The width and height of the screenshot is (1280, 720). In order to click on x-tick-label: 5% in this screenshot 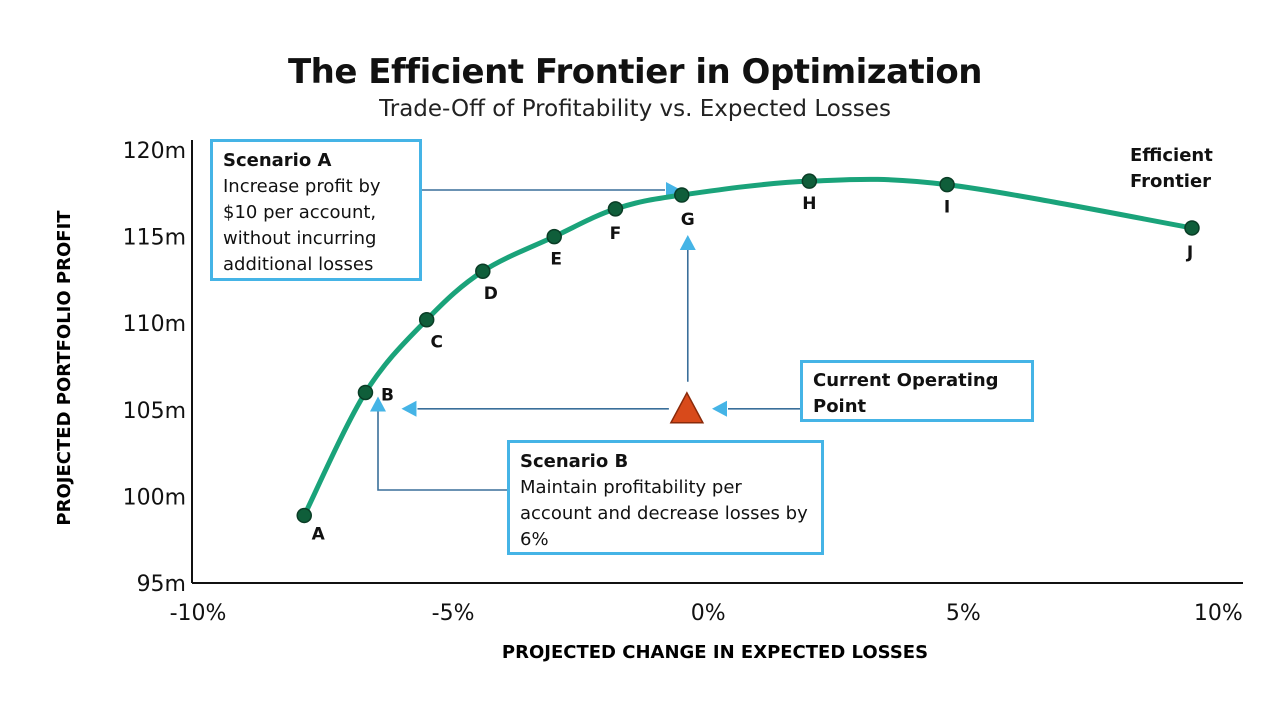, I will do `click(963, 613)`.